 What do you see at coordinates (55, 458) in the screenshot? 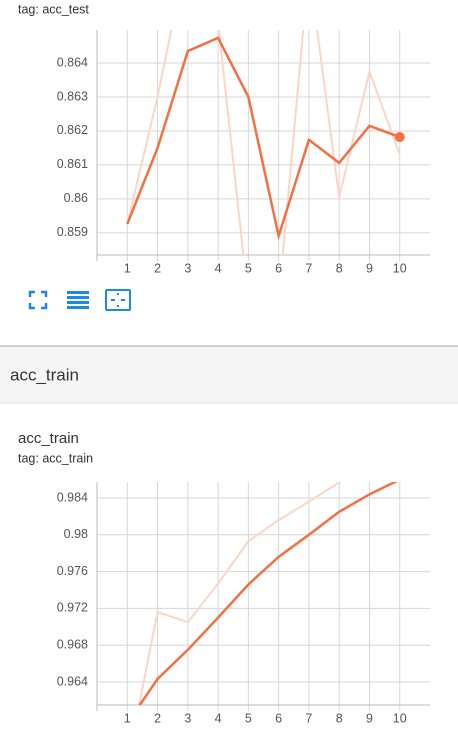
I see `chart-subtitle: tag: acc_train` at bounding box center [55, 458].